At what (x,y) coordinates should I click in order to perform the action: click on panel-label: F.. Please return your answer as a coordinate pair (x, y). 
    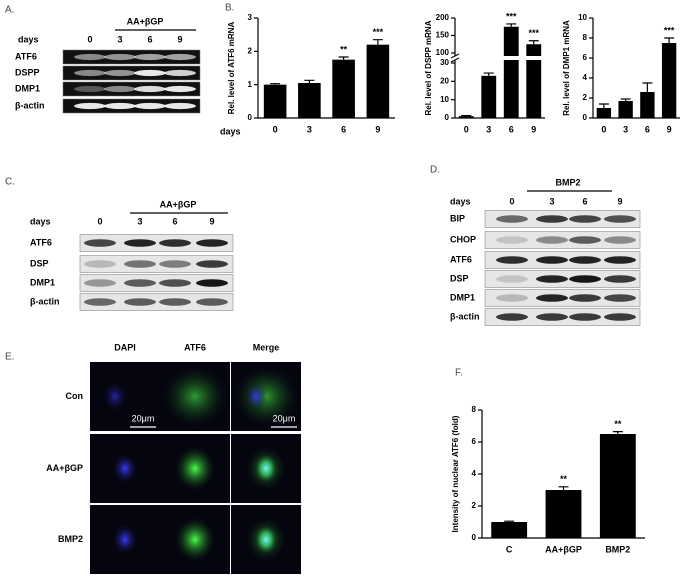
    Looking at the image, I should click on (459, 373).